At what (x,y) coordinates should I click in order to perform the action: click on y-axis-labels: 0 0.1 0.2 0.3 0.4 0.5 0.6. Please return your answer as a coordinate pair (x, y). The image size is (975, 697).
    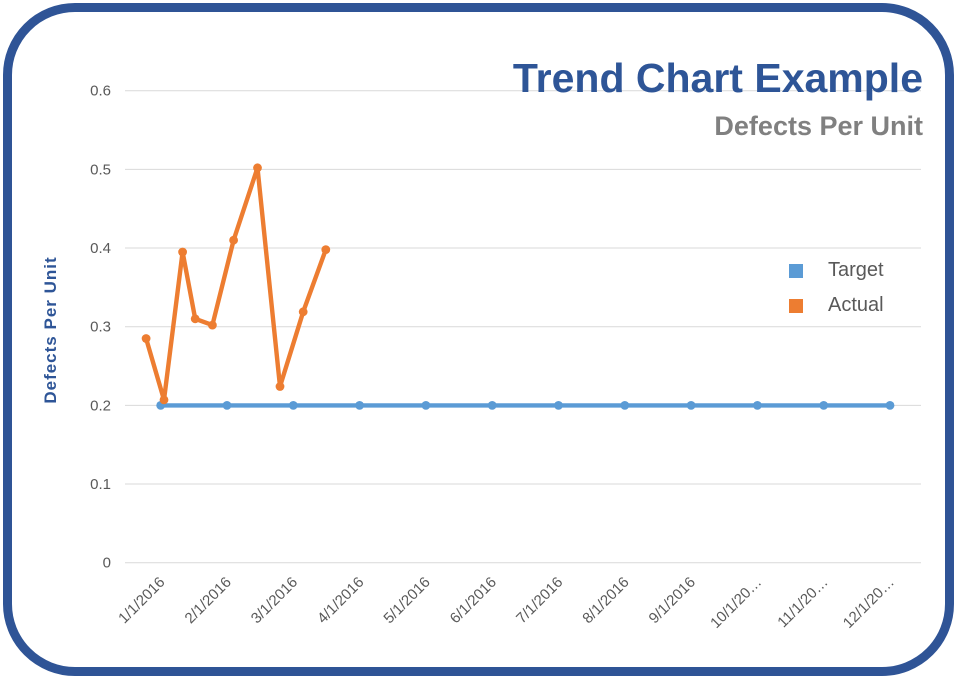
    Looking at the image, I should click on (100, 327).